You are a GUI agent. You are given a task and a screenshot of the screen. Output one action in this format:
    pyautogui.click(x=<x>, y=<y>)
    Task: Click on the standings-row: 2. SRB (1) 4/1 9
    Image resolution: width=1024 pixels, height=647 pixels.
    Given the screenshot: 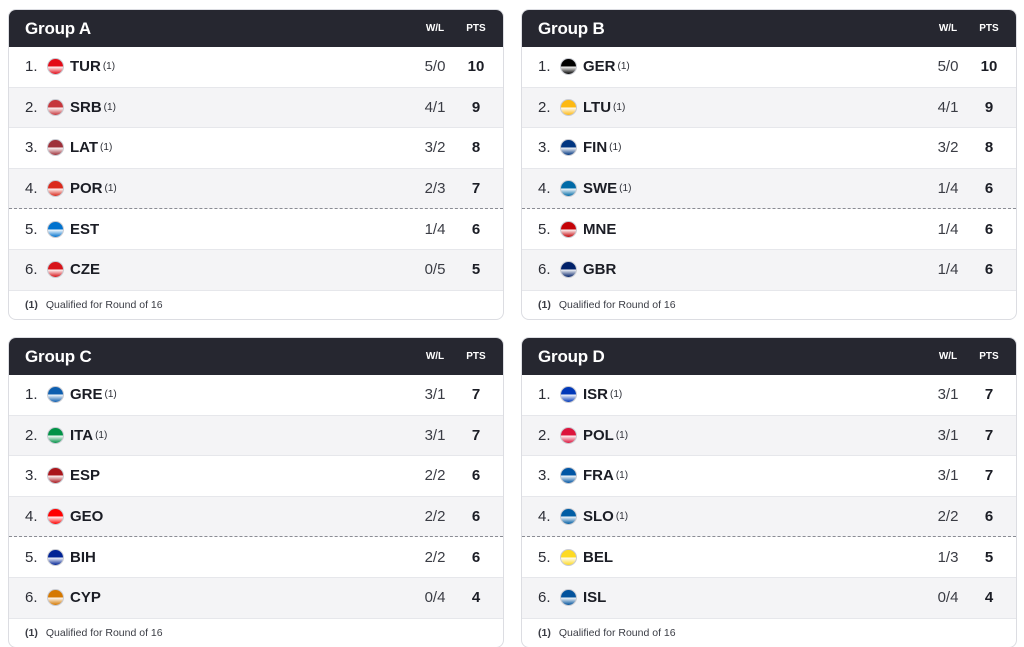 What is the action you would take?
    pyautogui.click(x=256, y=108)
    